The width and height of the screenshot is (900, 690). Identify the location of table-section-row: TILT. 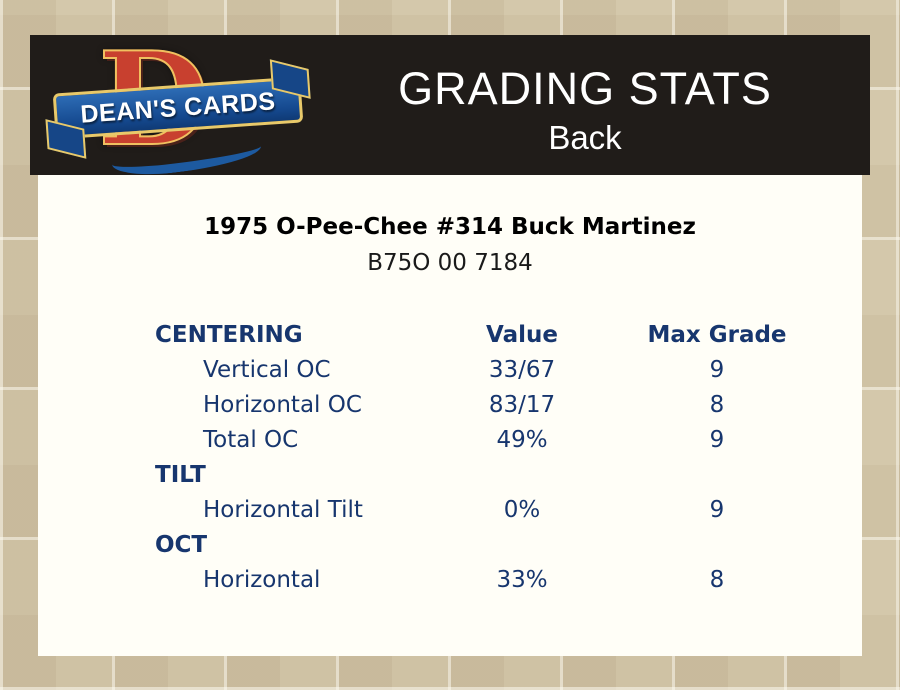
(483, 474).